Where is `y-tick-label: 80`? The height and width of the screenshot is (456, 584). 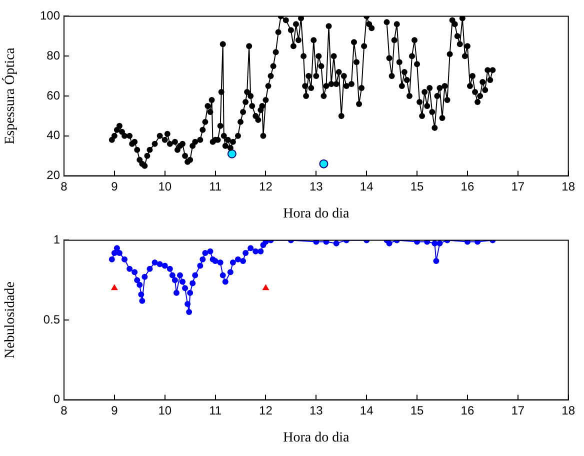
y-tick-label: 80 is located at coordinates (53, 55).